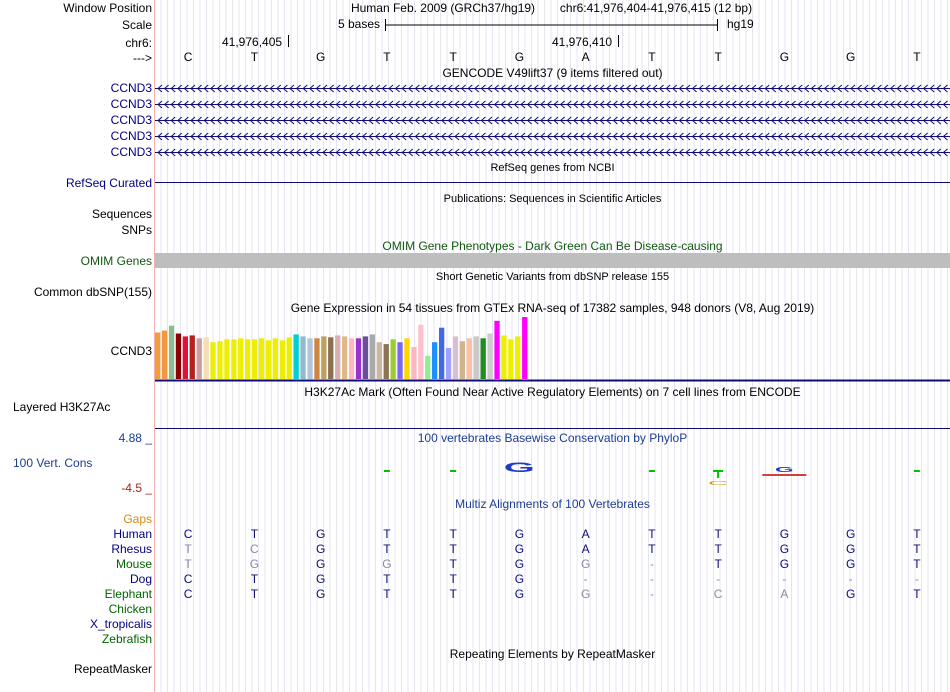  I want to click on label-repeatmasker: RepeatMasker, so click(112, 669).